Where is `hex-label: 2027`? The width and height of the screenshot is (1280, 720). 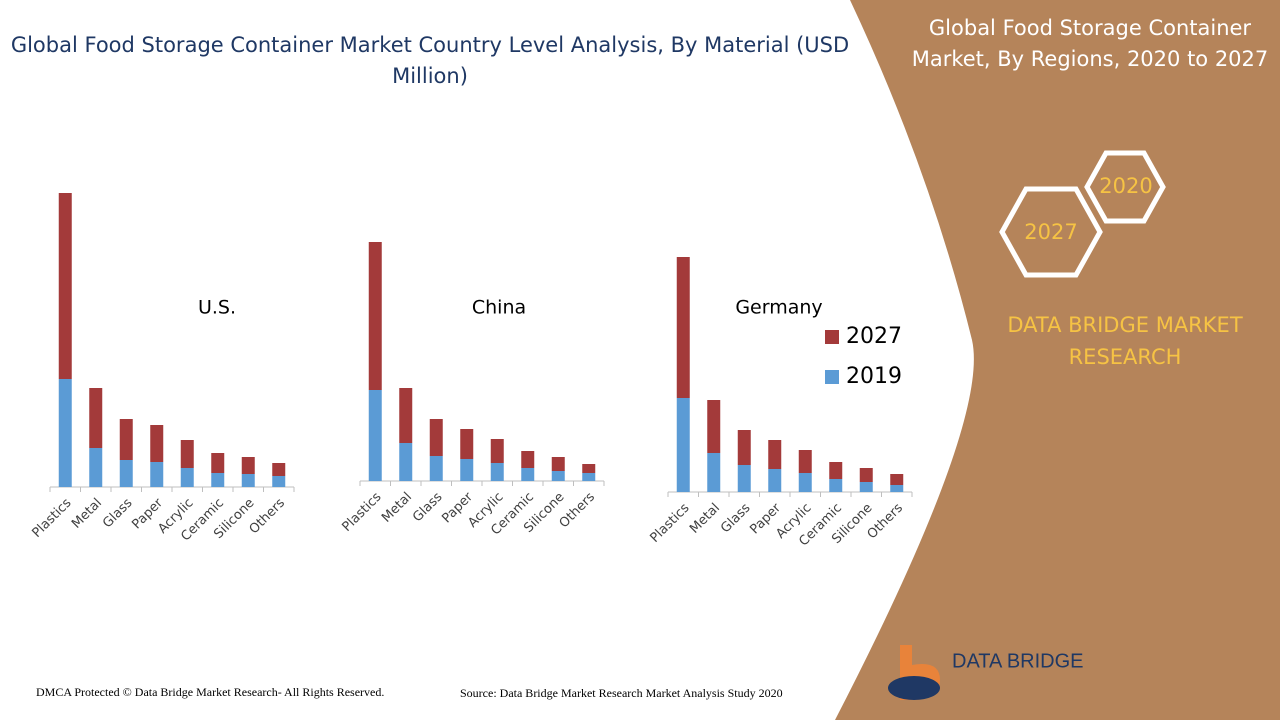 hex-label: 2027 is located at coordinates (1050, 232).